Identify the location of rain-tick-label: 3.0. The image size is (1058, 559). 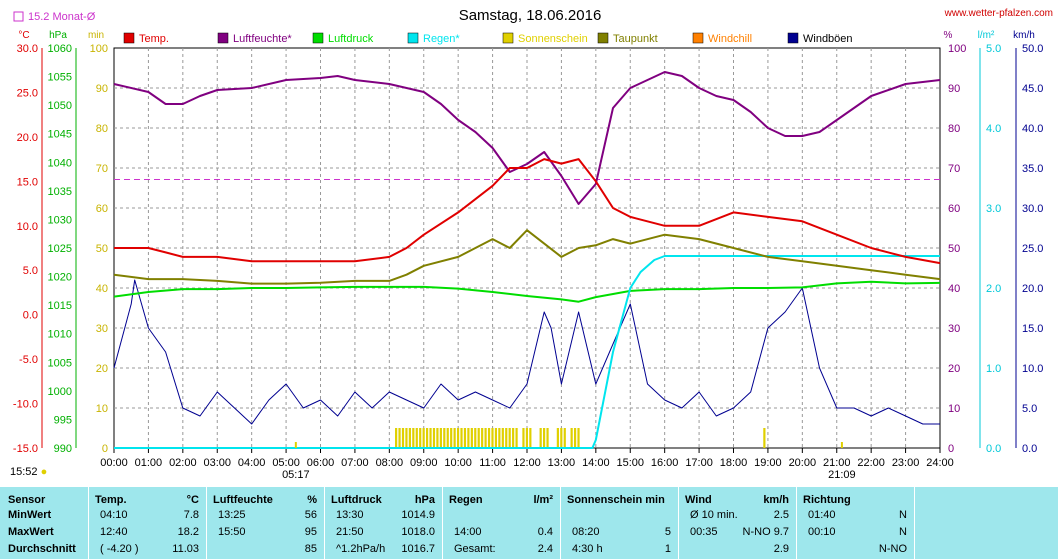
(993, 209).